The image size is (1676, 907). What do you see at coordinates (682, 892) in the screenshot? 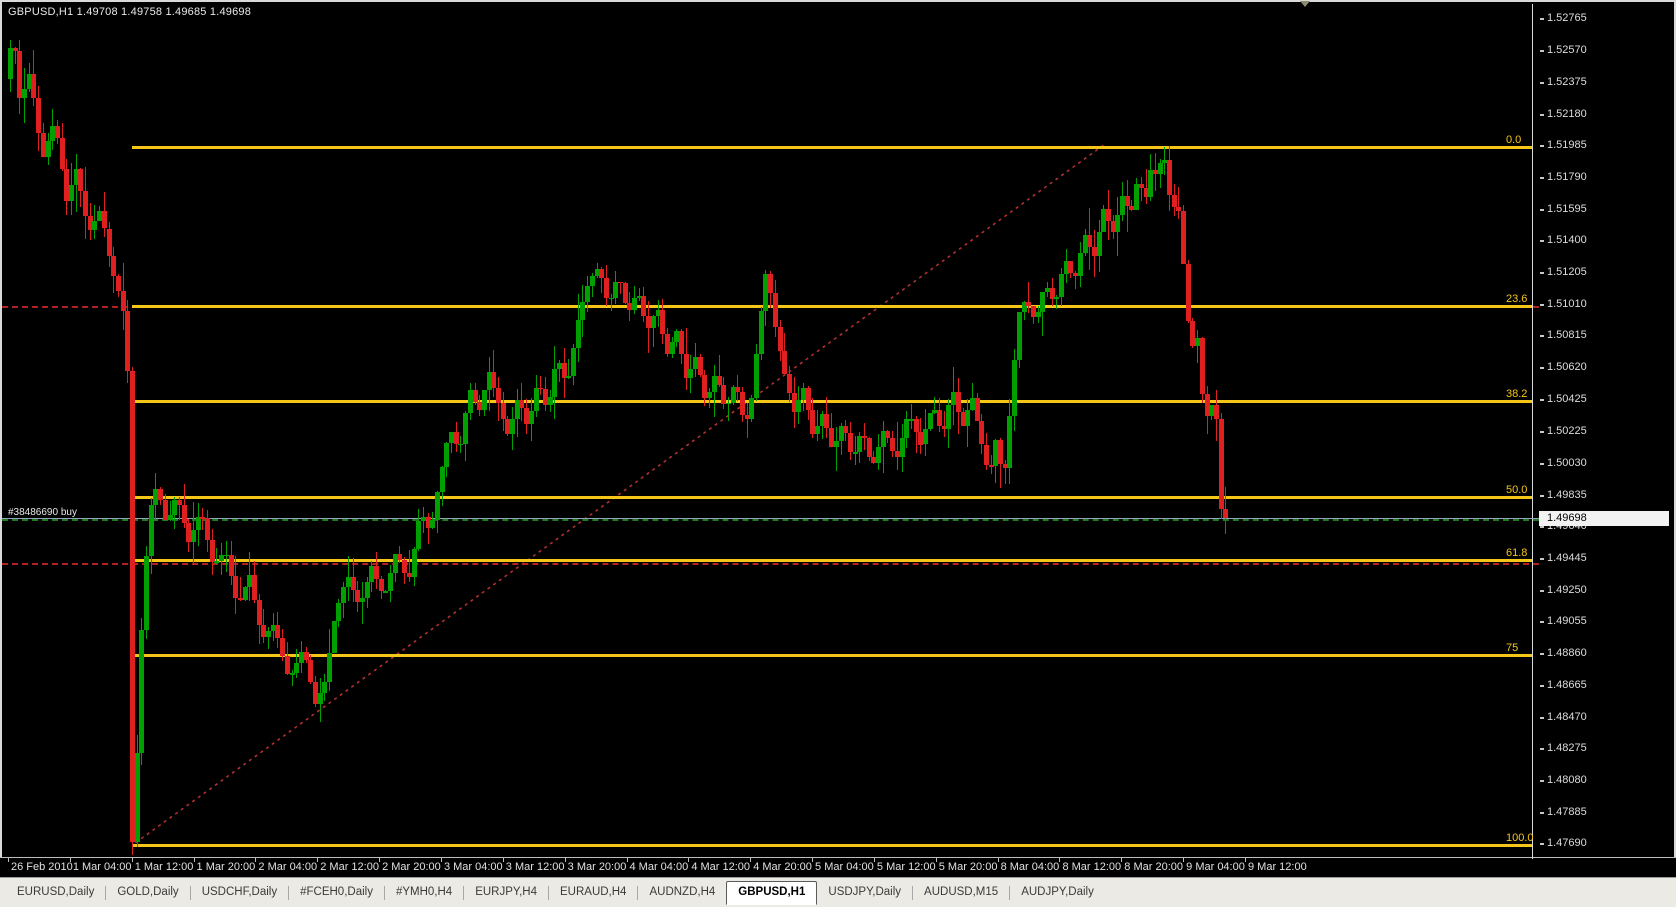
I see `chart-tab-audnzd-h4: AUDNZD,H4` at bounding box center [682, 892].